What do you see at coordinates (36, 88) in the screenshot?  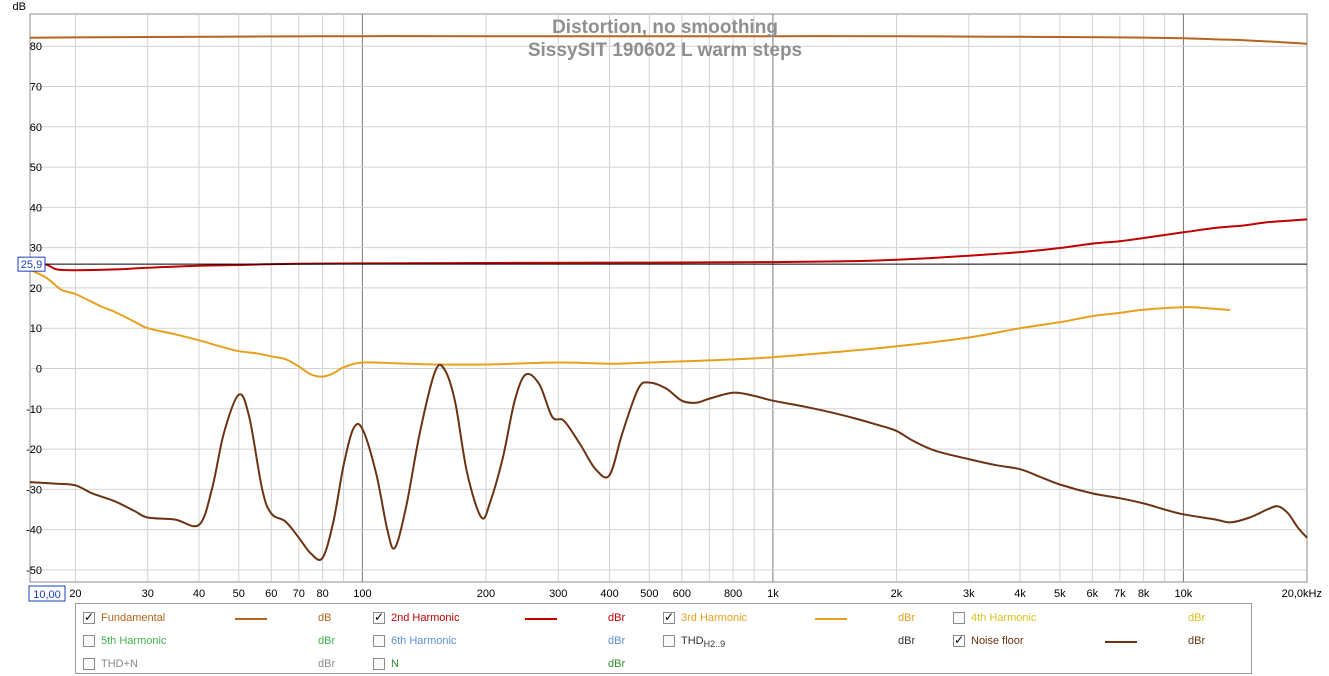 I see `y-tick-label: 70` at bounding box center [36, 88].